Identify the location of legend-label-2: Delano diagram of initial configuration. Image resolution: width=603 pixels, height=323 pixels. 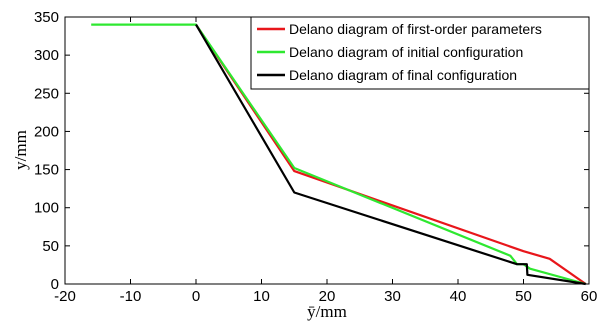
(406, 52).